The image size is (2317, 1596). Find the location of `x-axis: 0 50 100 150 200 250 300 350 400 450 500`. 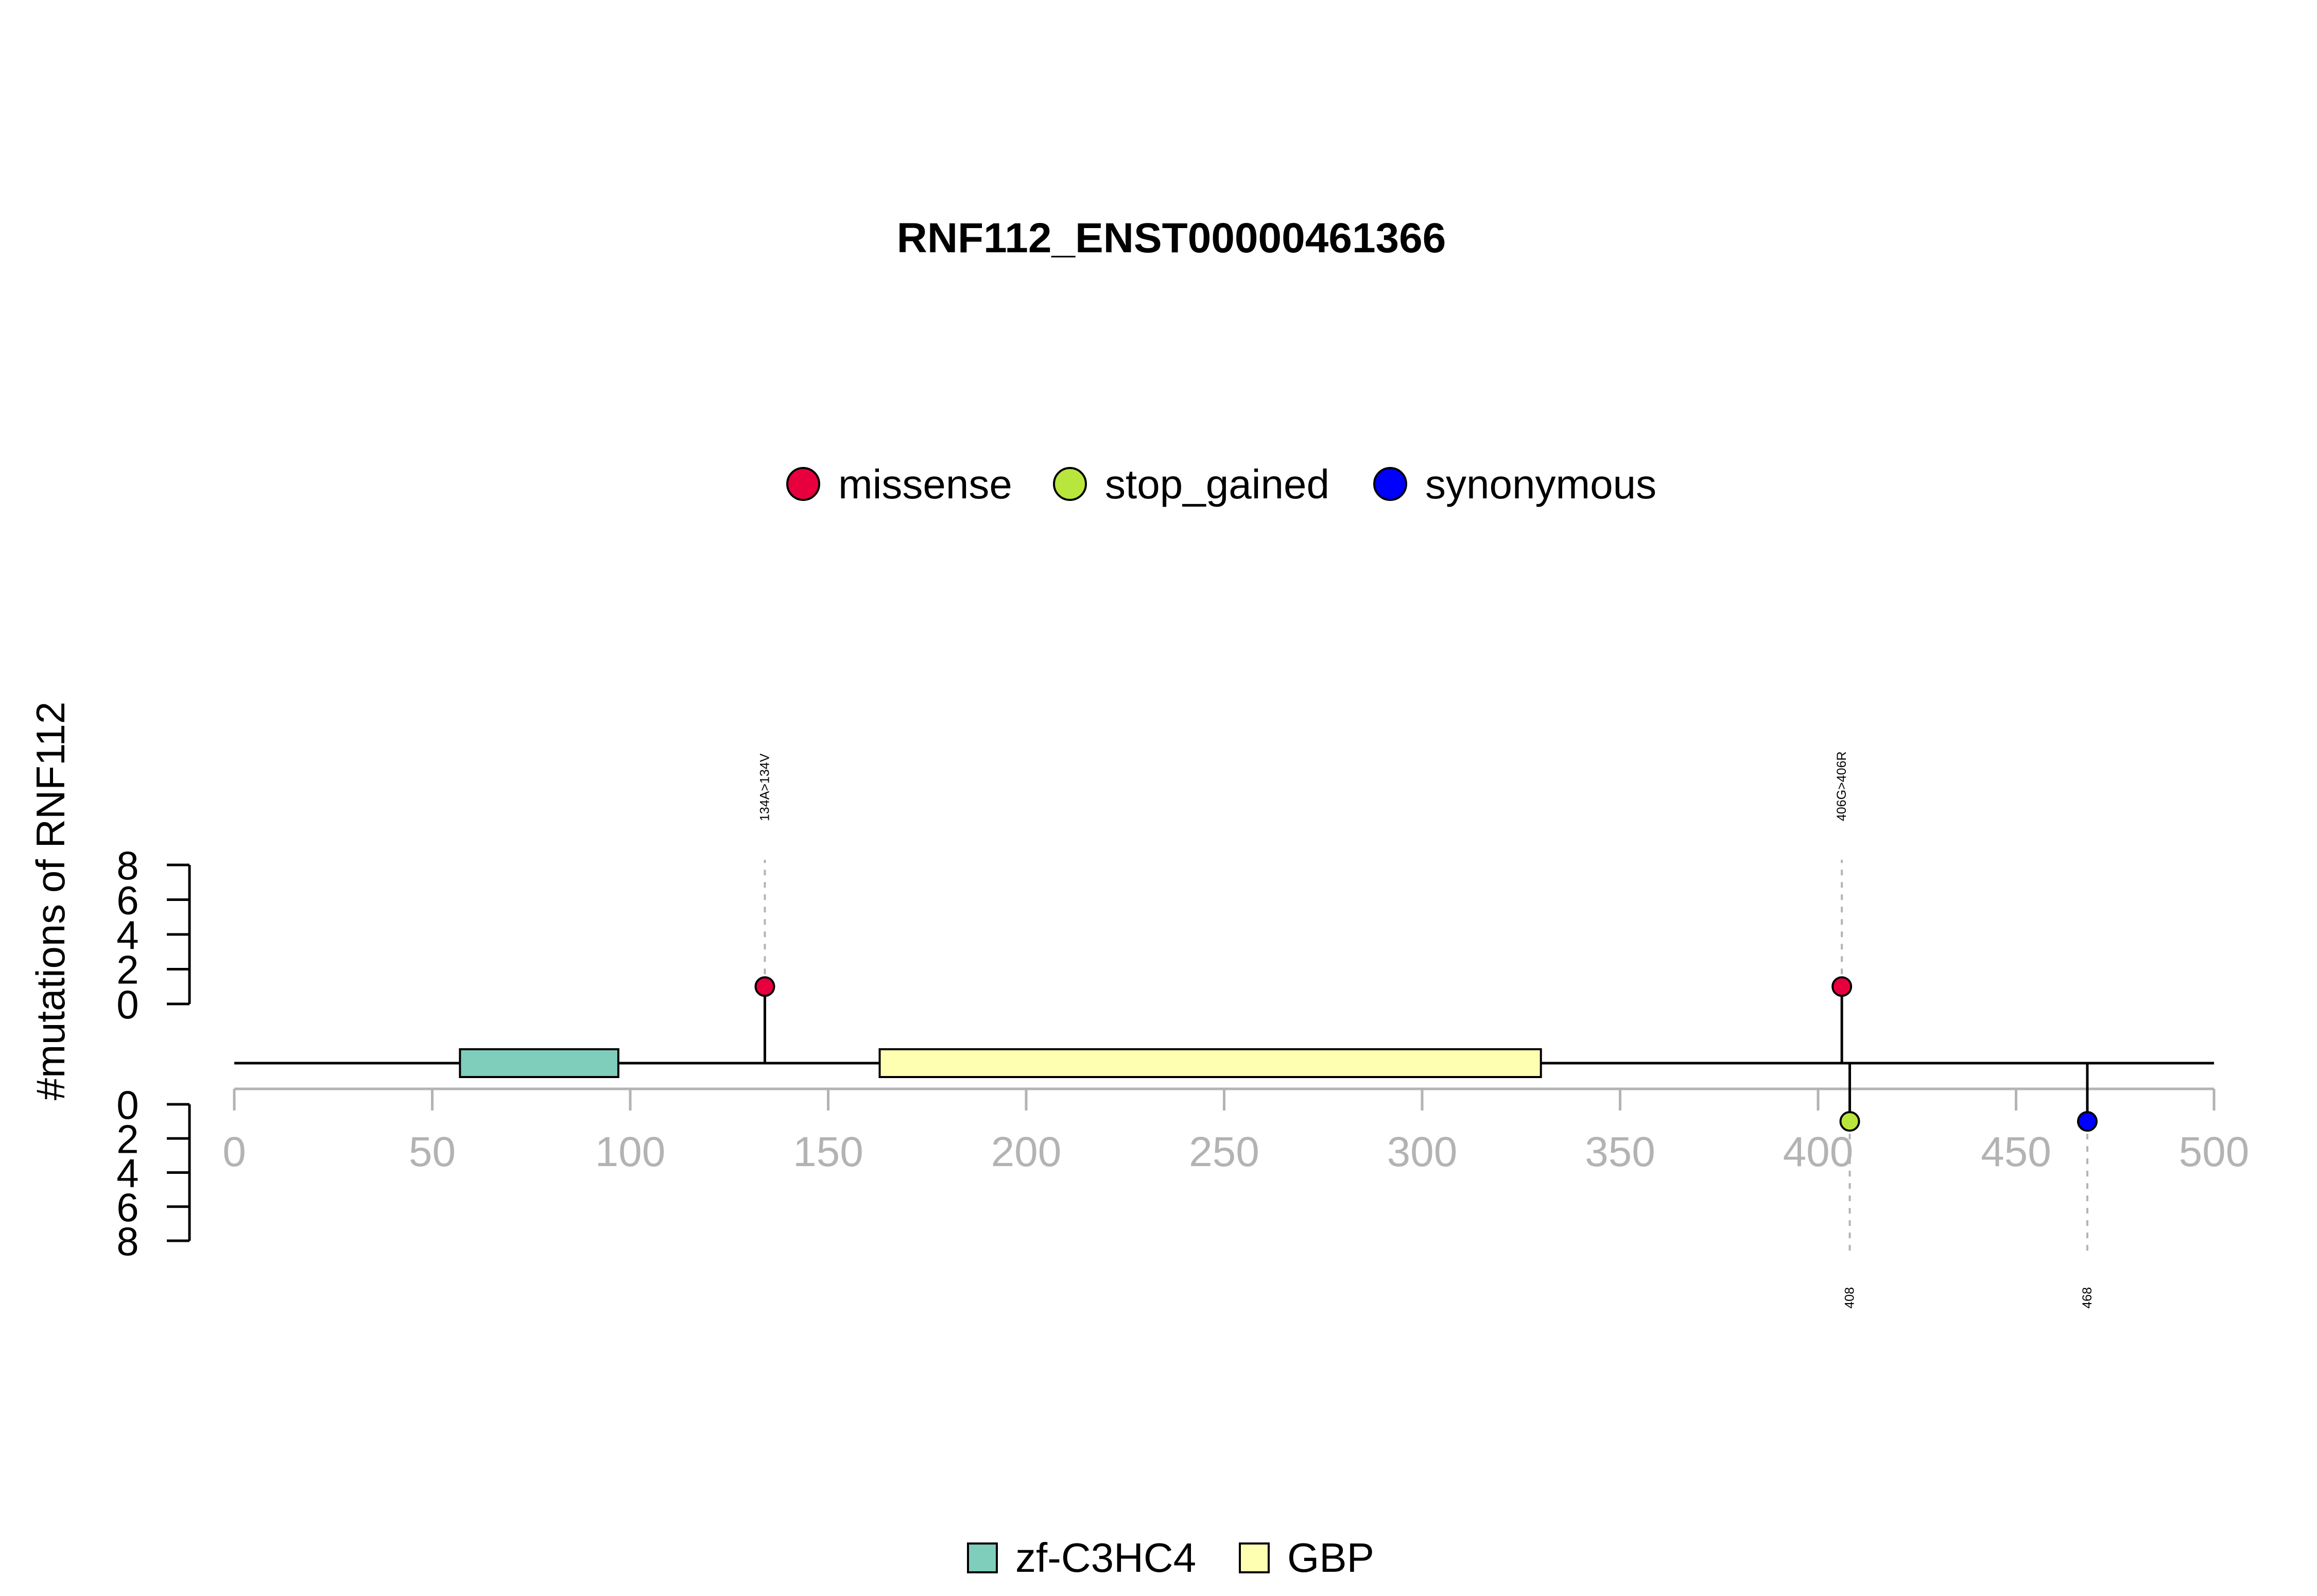

x-axis: 0 50 100 150 200 250 300 350 400 450 500 is located at coordinates (1236, 1131).